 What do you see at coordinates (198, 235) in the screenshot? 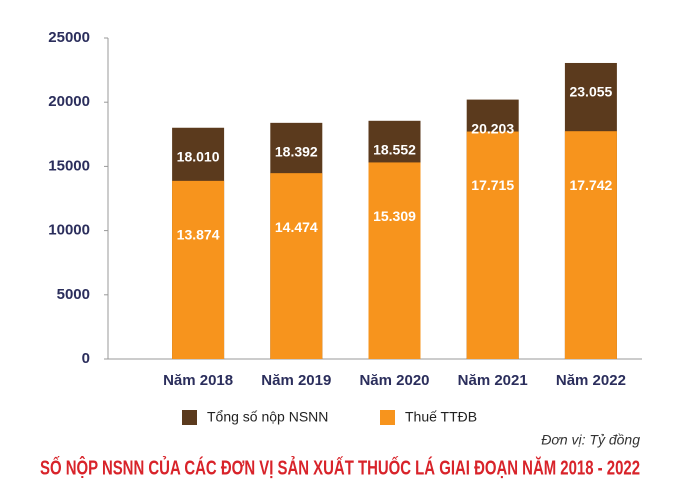
I see `value-label: 13.874` at bounding box center [198, 235].